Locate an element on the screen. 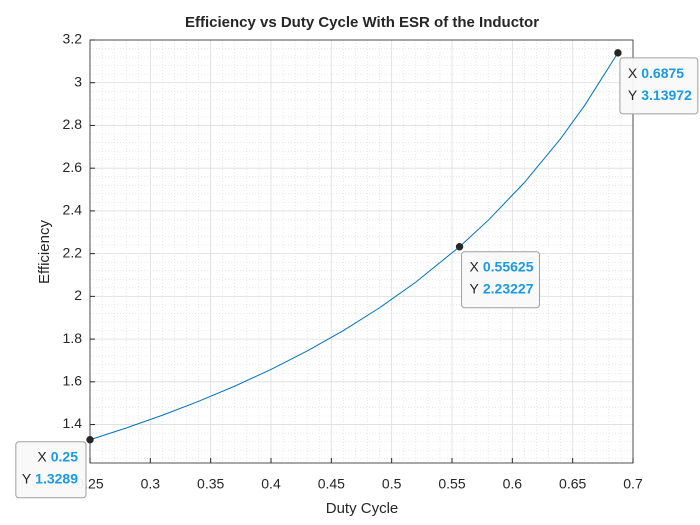 This screenshot has width=700, height=525. datatip-value: 1.3289 is located at coordinates (56, 478).